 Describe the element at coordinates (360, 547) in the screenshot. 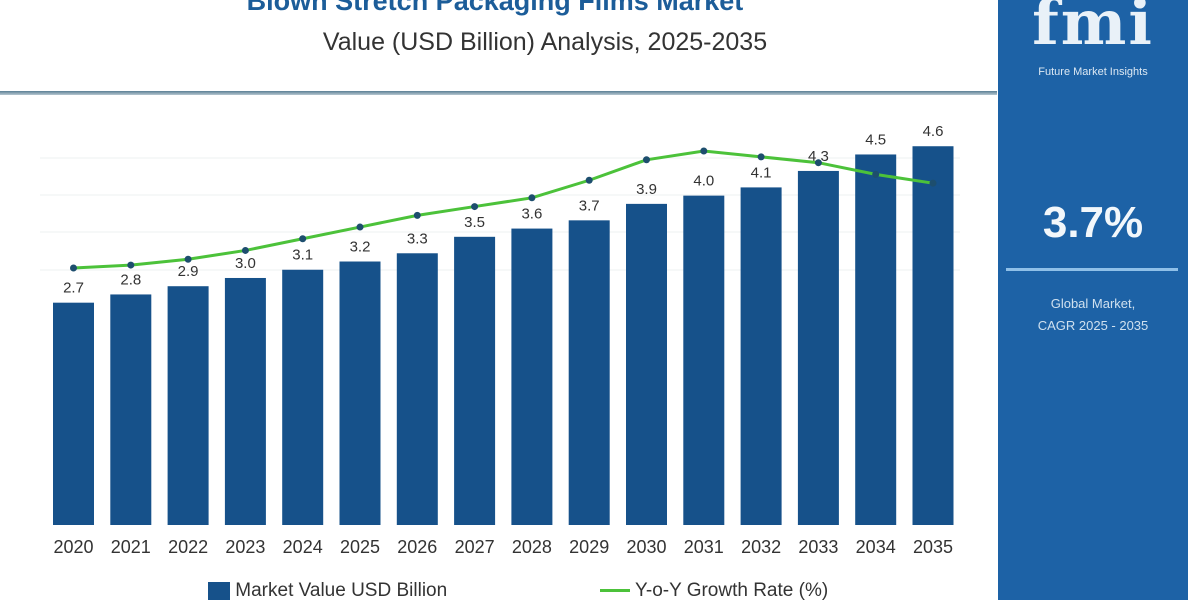

I see `x-tick-2025: 2025` at that location.